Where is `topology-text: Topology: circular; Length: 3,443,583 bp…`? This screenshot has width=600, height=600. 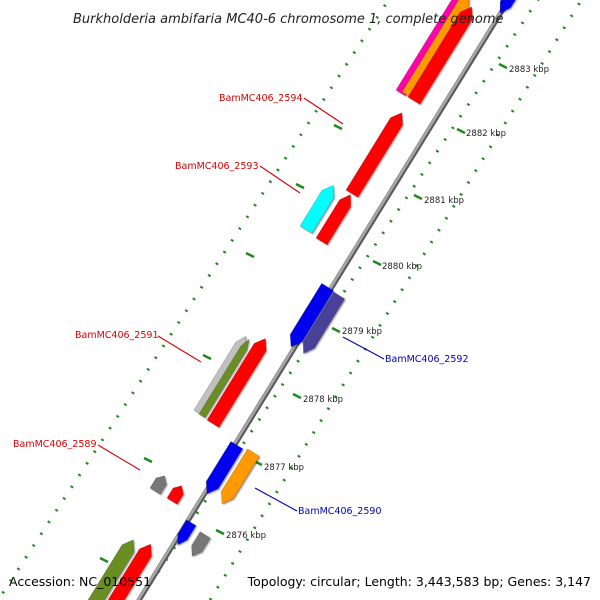 topology-text: Topology: circular; Length: 3,443,583 bp… is located at coordinates (419, 581).